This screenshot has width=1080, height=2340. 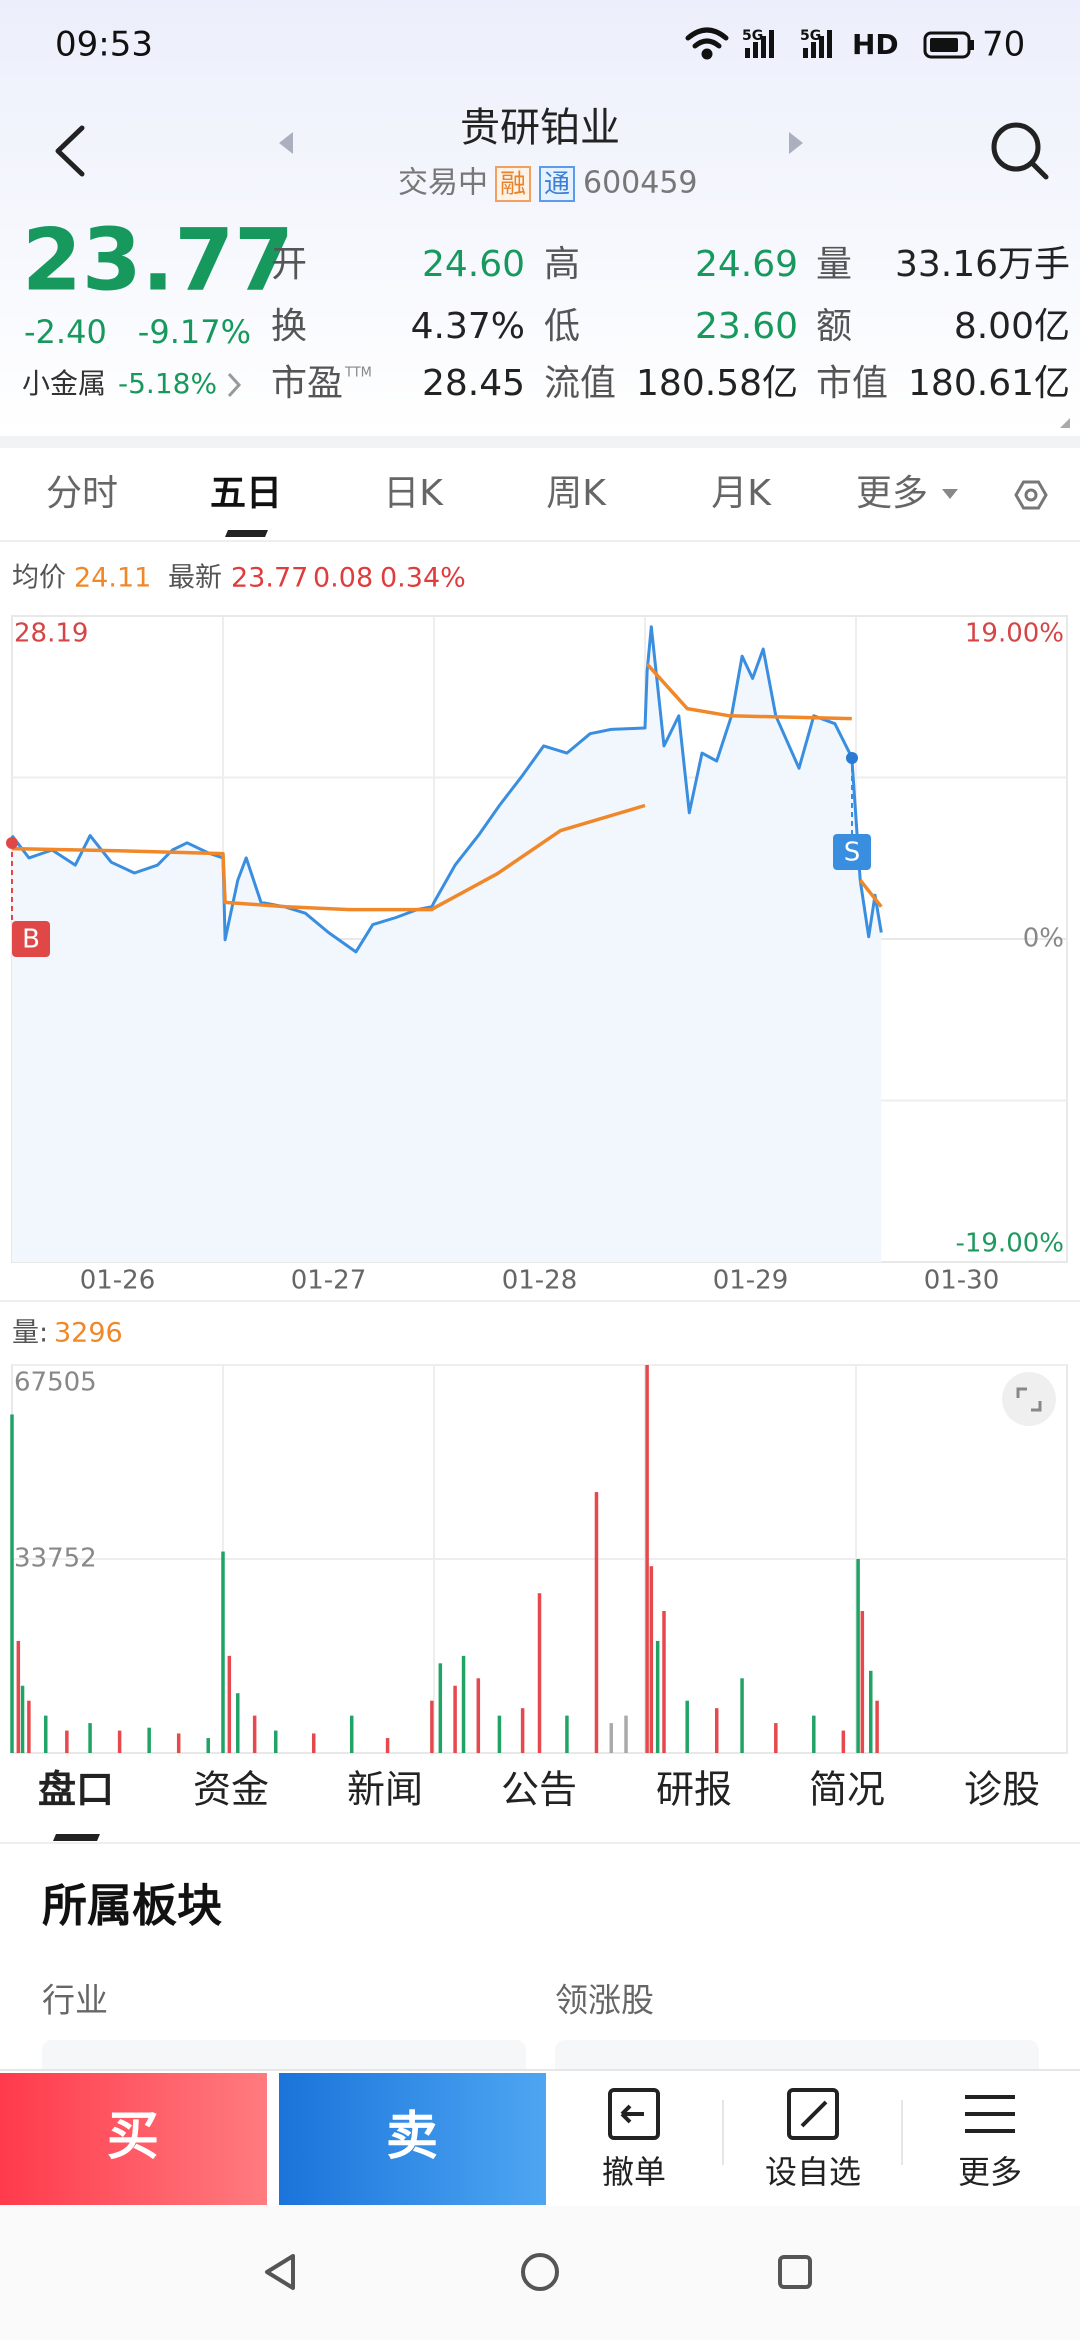 What do you see at coordinates (604, 2000) in the screenshot?
I see `leader-label: 领涨股` at bounding box center [604, 2000].